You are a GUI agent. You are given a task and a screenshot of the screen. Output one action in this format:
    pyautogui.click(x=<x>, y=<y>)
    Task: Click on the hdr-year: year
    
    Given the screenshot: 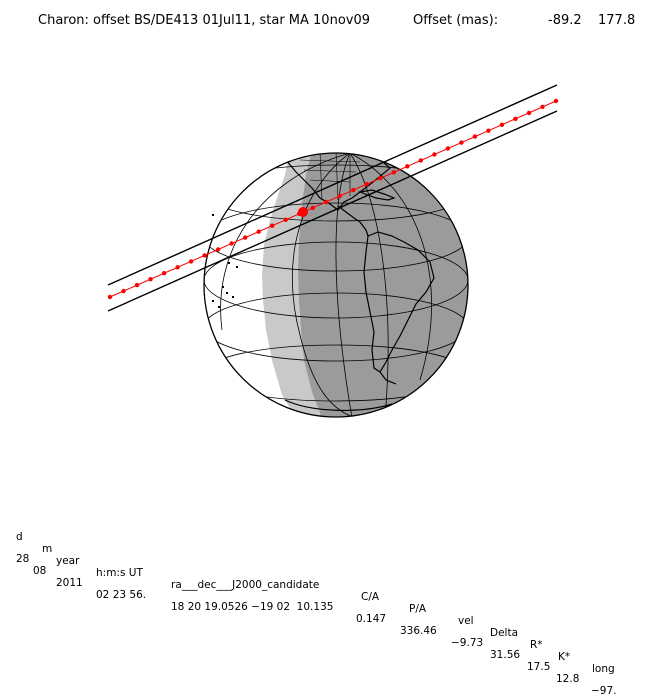 What is the action you would take?
    pyautogui.click(x=68, y=561)
    